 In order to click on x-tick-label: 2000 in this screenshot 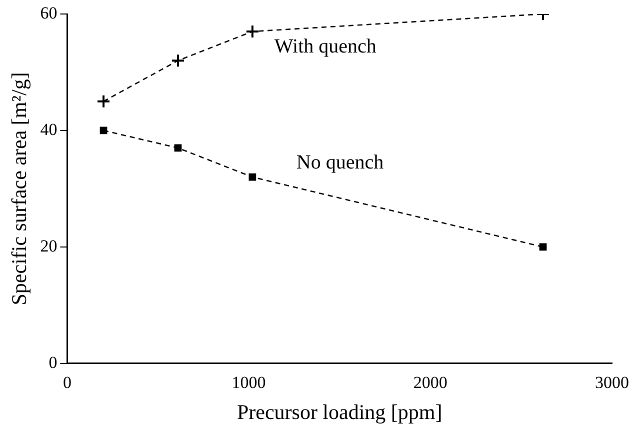, I will do `click(430, 382)`.